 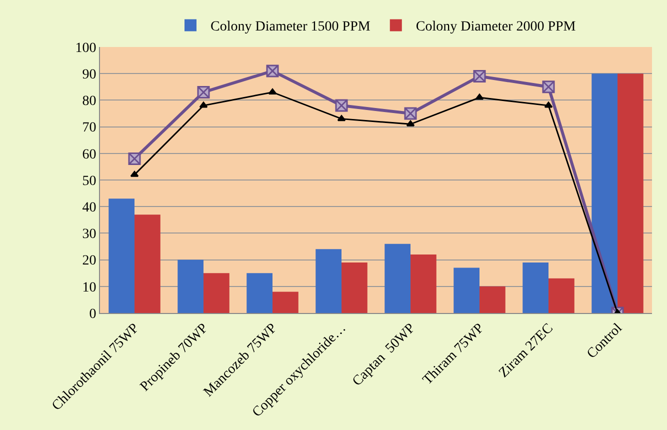 I want to click on y-tick-label: 30, so click(x=89, y=234).